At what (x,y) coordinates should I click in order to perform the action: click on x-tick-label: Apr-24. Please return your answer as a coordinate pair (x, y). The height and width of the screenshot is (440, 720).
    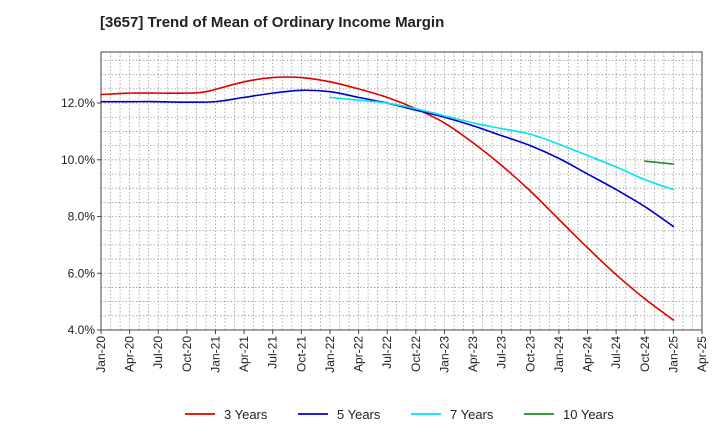
    Looking at the image, I should click on (588, 354).